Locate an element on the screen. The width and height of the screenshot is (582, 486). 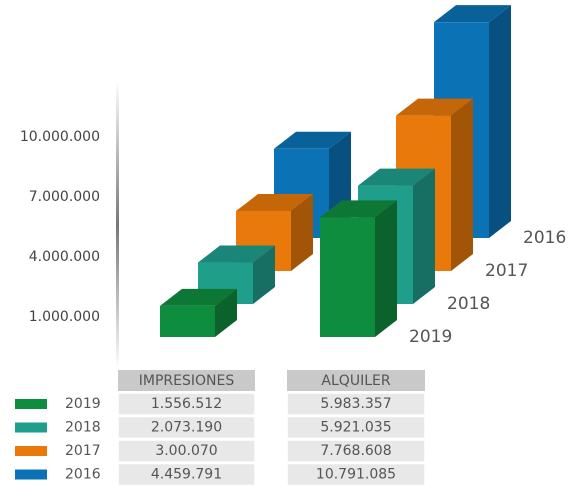
table-value: 3.00.070 is located at coordinates (186, 451).